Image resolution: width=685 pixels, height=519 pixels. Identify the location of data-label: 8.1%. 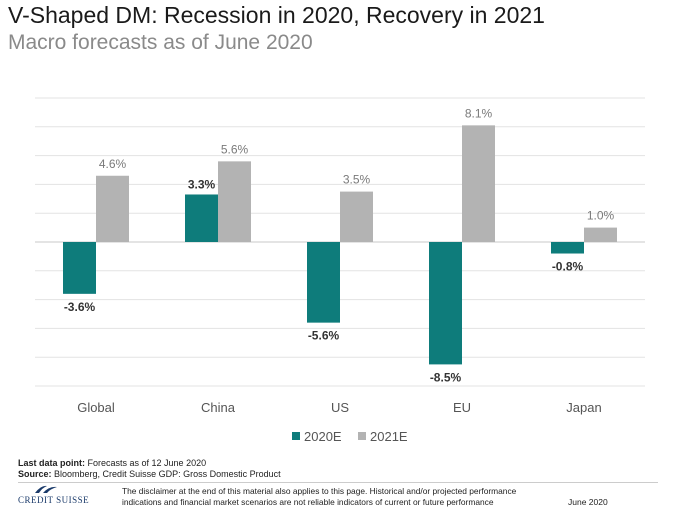
(479, 113).